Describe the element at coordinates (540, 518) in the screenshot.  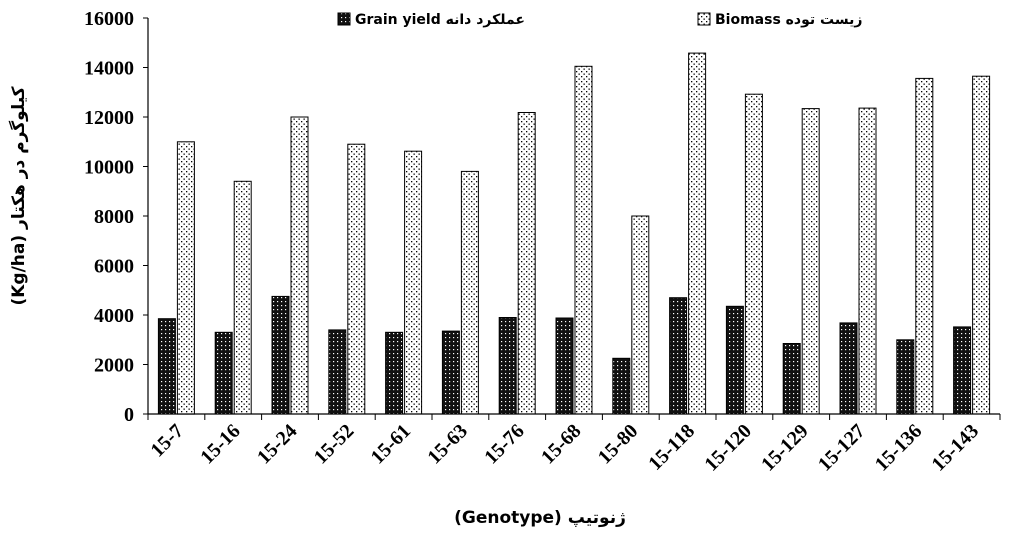
I see `x-axis-title: ژنوتیپ (Genotype)` at that location.